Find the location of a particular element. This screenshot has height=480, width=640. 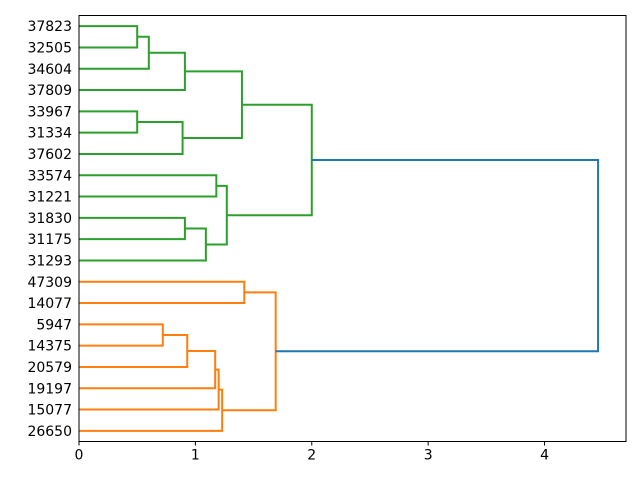

leaf-label-34604: 34604 is located at coordinates (49, 70).